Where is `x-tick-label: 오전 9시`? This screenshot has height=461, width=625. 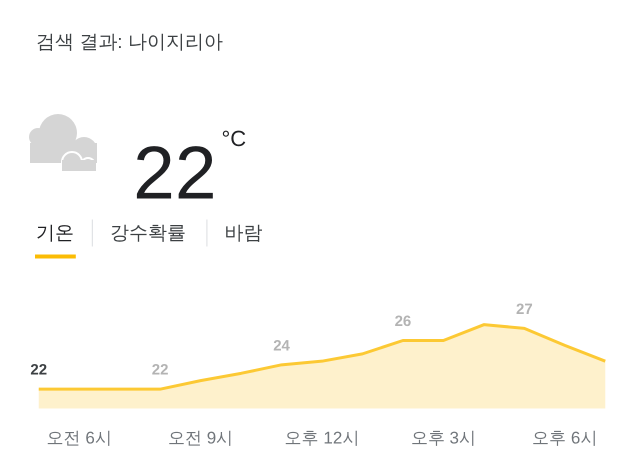 x-tick-label: 오전 9시 is located at coordinates (201, 438).